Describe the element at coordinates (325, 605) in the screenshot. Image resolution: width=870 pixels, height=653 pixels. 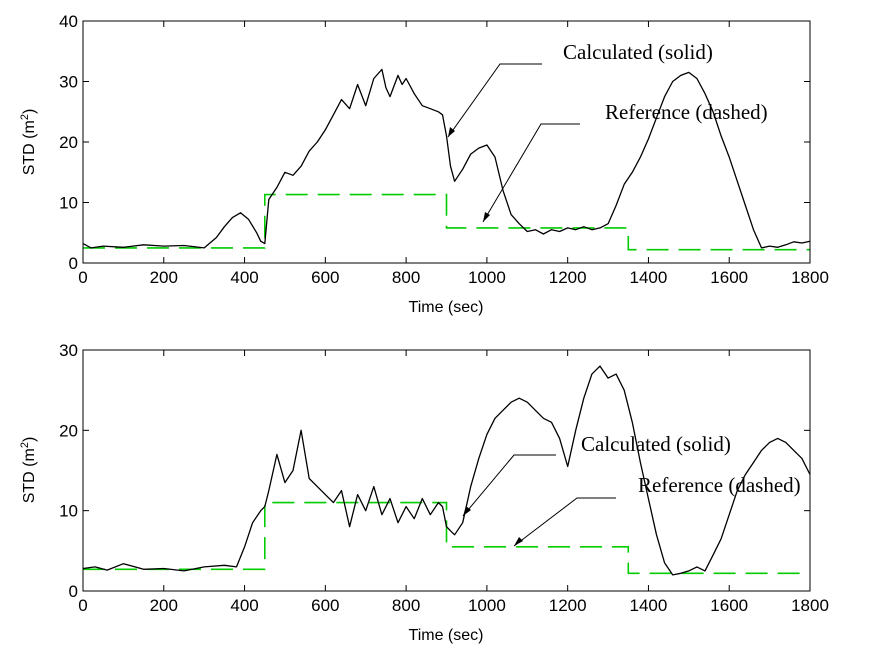
I see `bottom-x-tick-label: 600` at that location.